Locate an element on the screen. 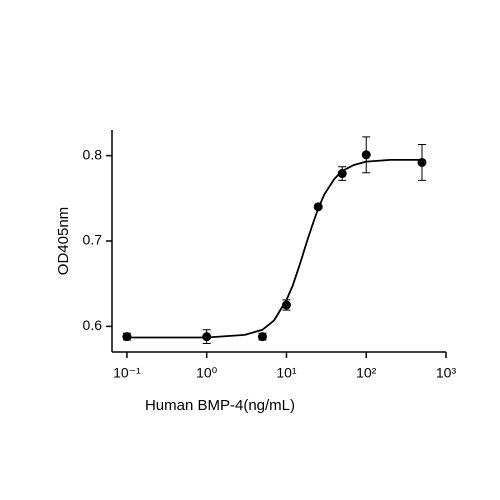 This screenshot has width=500, height=500. x-tick-label: 10³ is located at coordinates (446, 373).